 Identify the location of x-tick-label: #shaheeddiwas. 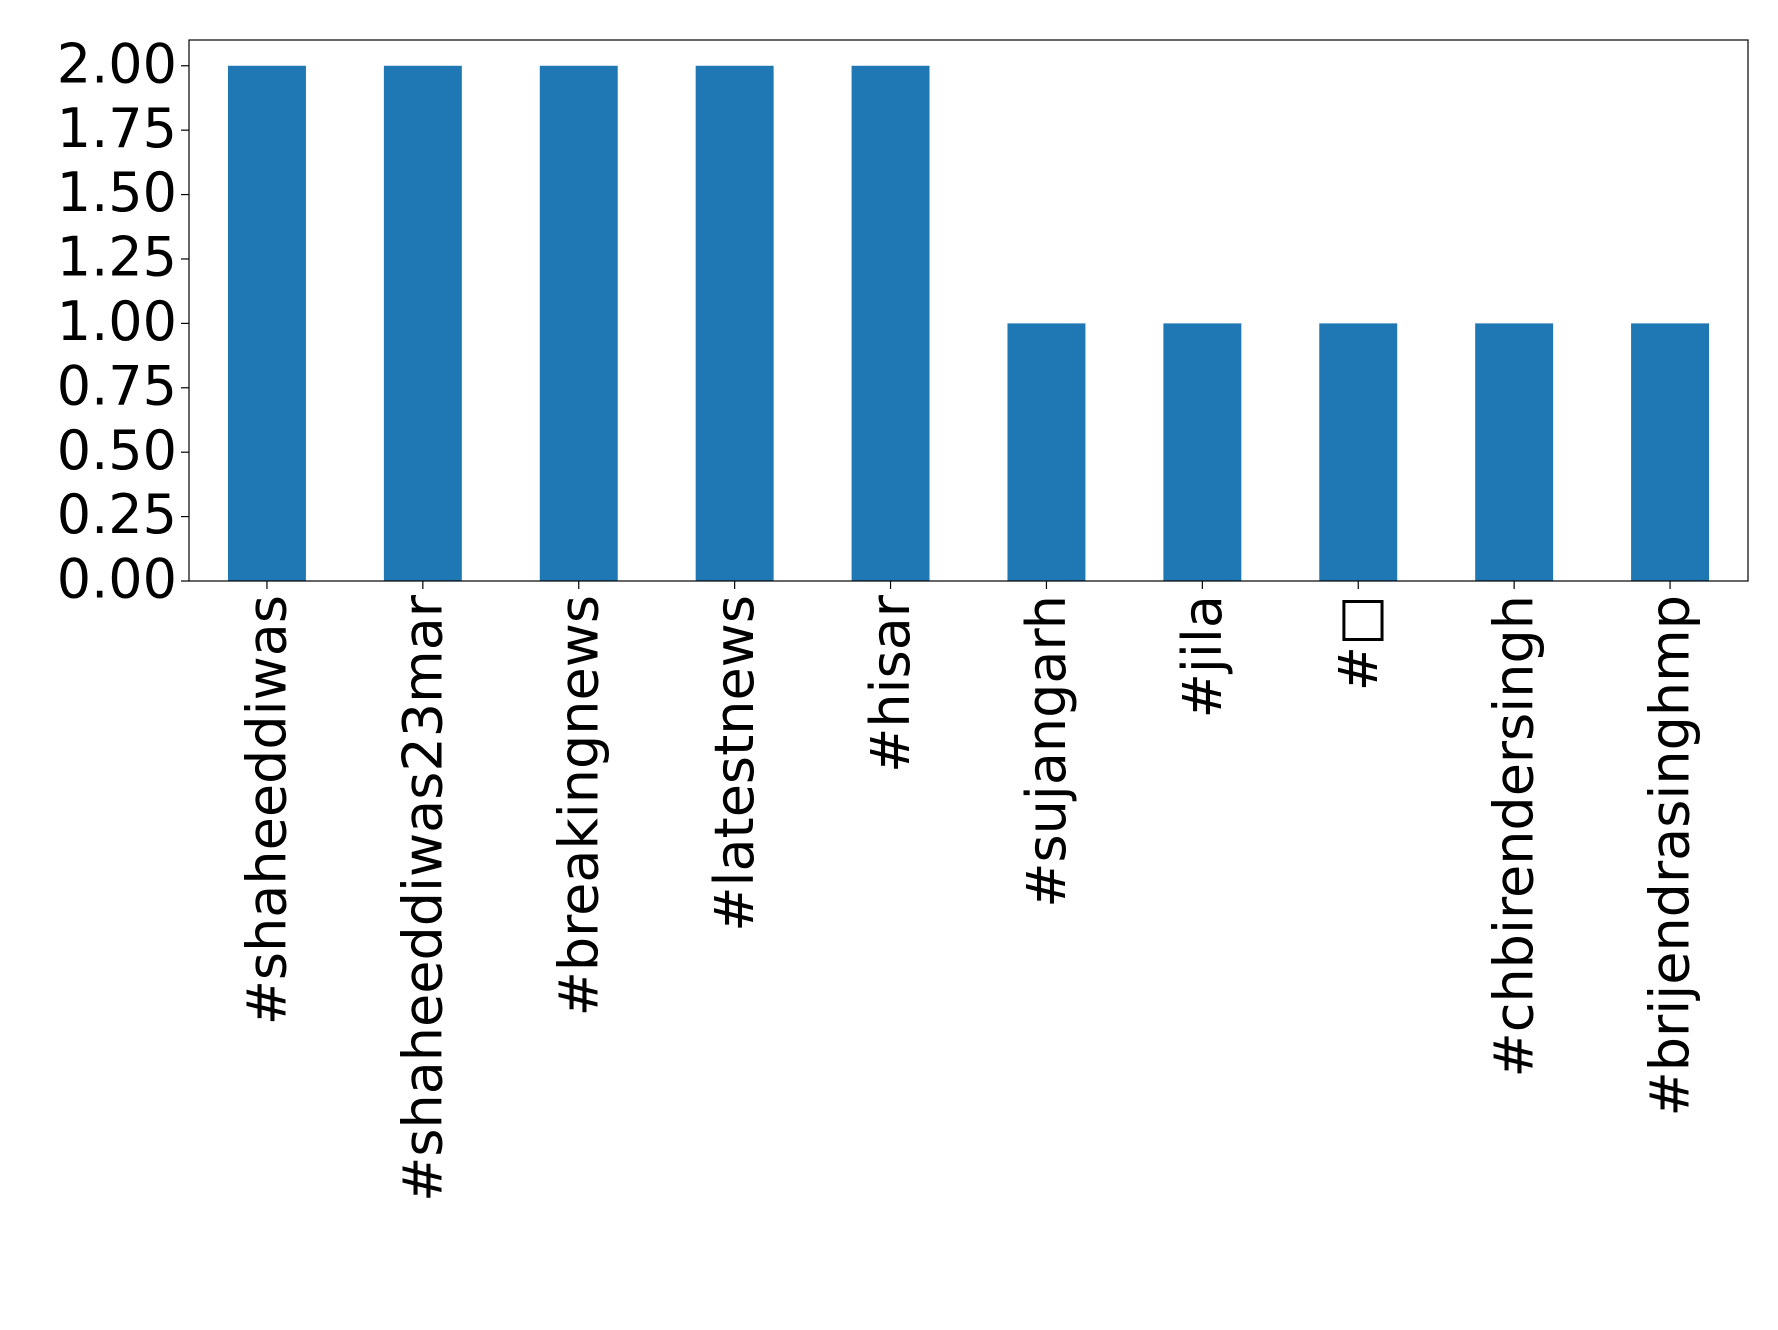
(266, 810).